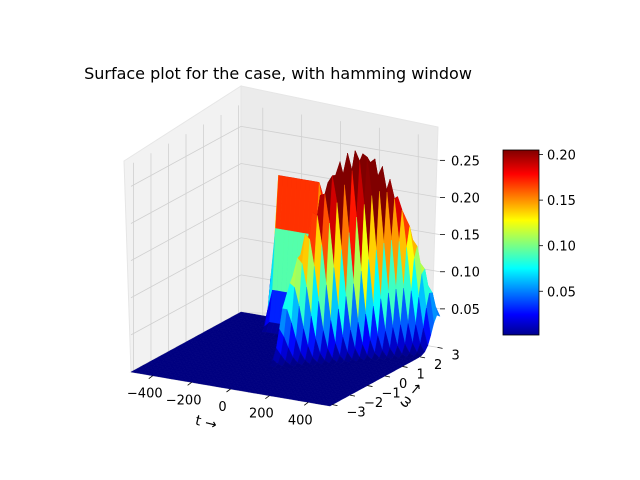 The image size is (640, 480). Describe the element at coordinates (403, 384) in the screenshot. I see `y-tick-label: 0` at that location.